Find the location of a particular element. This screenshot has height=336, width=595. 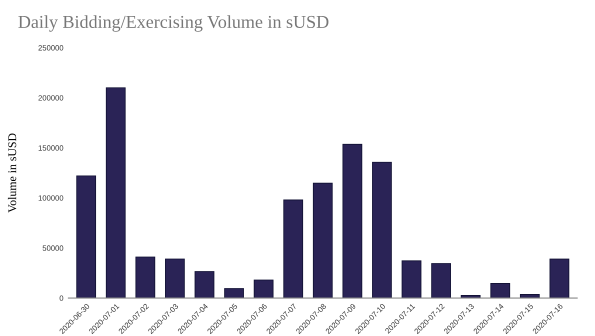

chart-title: Daily Bidding/Exercising Volume in sUSD is located at coordinates (173, 23).